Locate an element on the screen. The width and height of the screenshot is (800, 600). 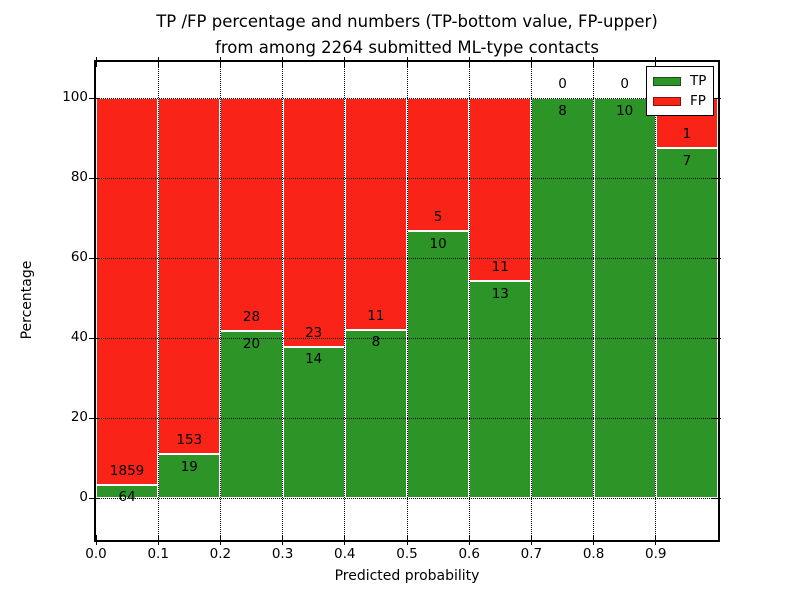
x-tick-label: 0.5 is located at coordinates (407, 554).